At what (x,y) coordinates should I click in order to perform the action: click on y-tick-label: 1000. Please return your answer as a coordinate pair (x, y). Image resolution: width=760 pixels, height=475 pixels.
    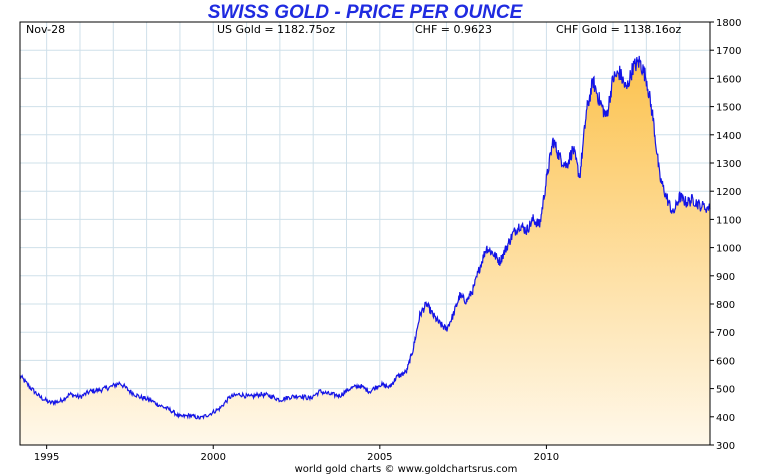
    Looking at the image, I should click on (728, 249).